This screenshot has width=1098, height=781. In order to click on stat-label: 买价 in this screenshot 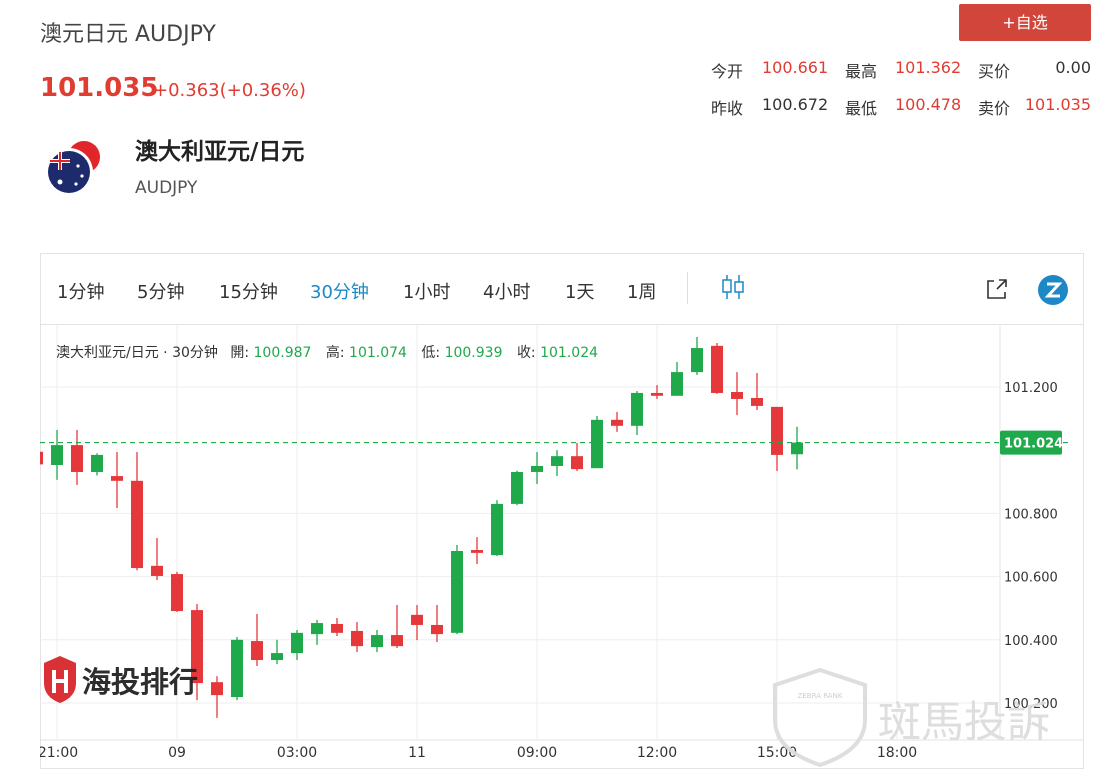, I will do `click(994, 71)`.